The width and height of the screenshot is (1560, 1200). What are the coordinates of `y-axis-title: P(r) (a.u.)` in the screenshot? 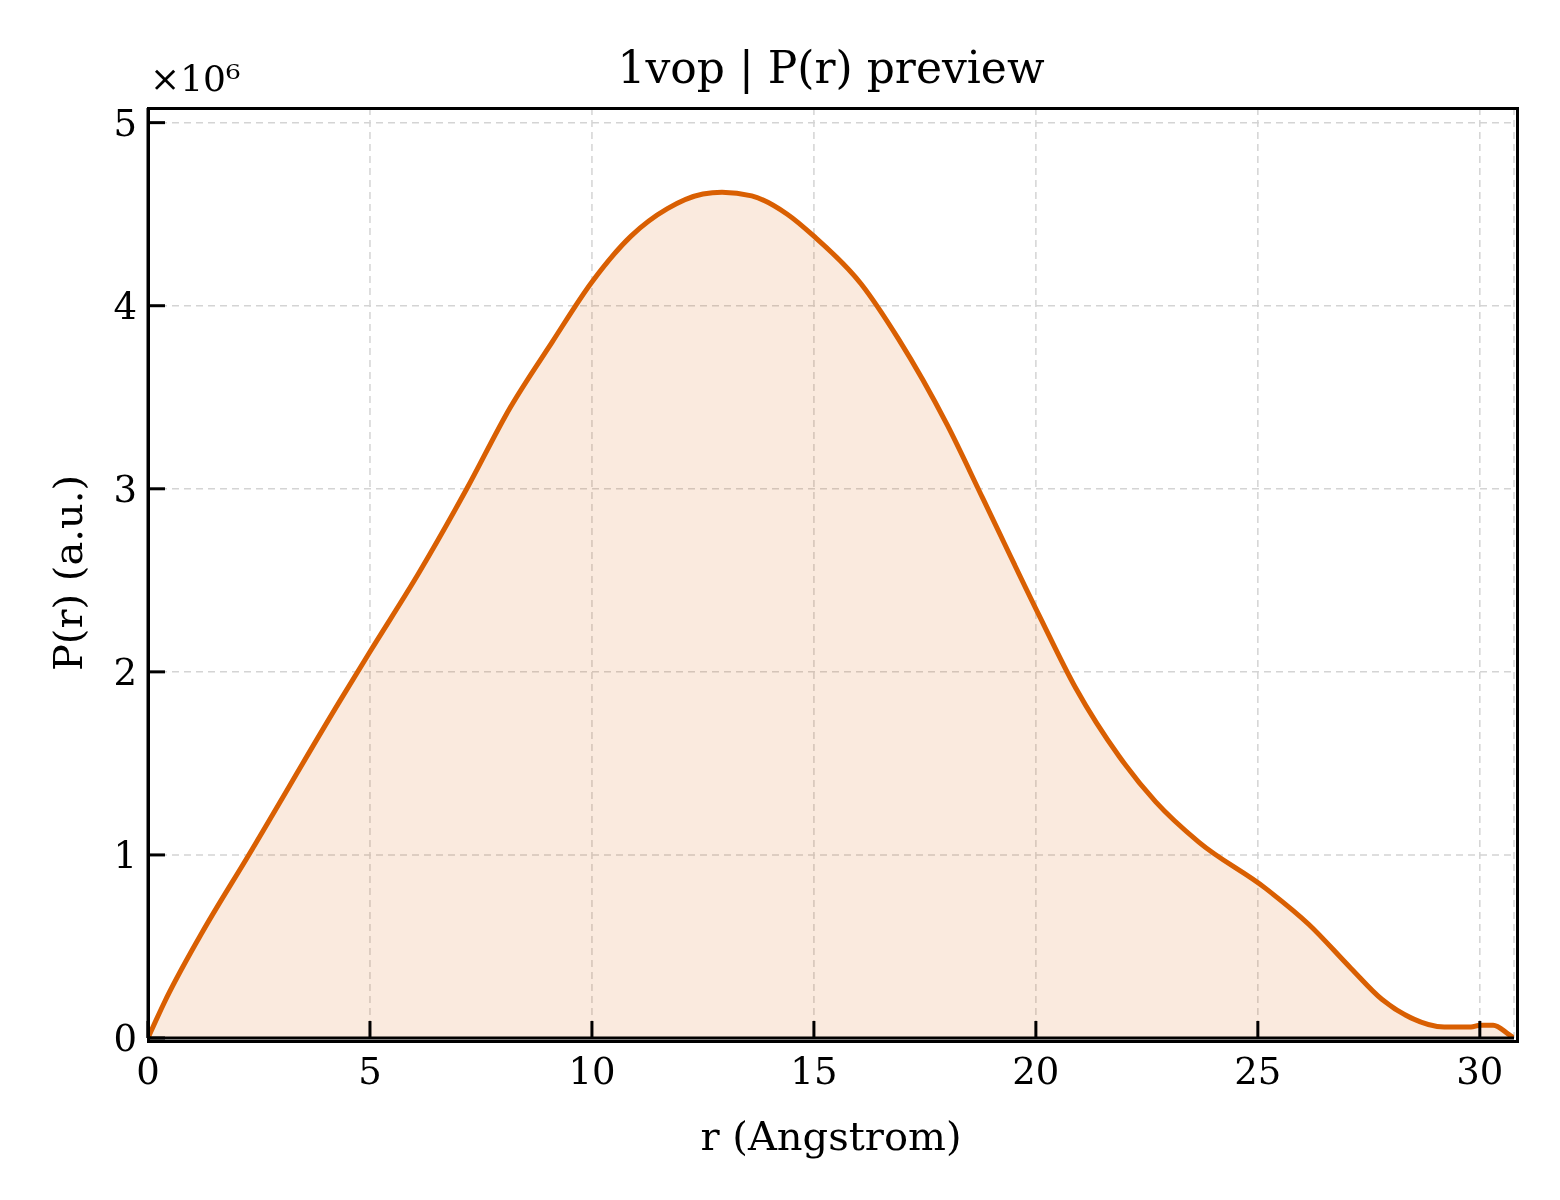 It's located at (68, 573).